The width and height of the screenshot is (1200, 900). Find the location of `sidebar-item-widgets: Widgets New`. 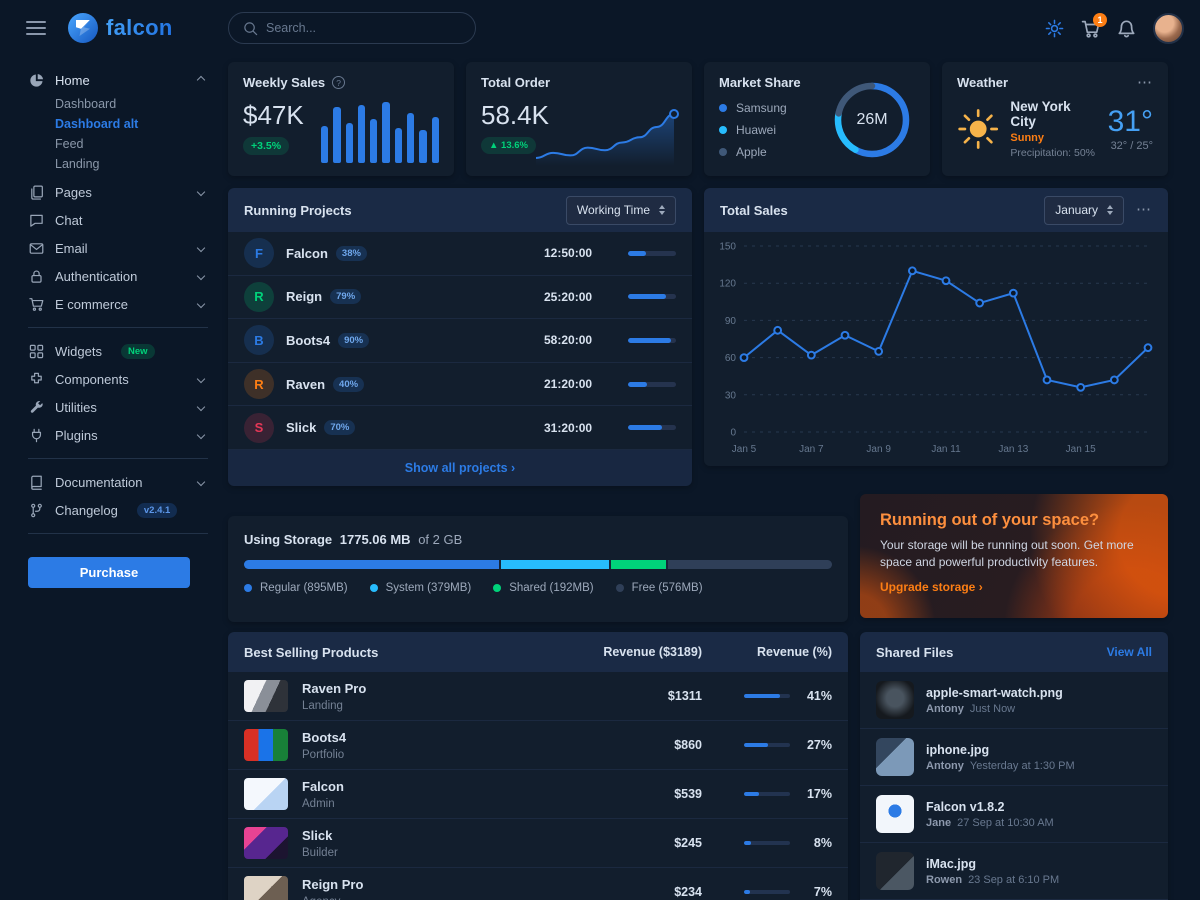

sidebar-item-widgets: Widgets New is located at coordinates (118, 351).